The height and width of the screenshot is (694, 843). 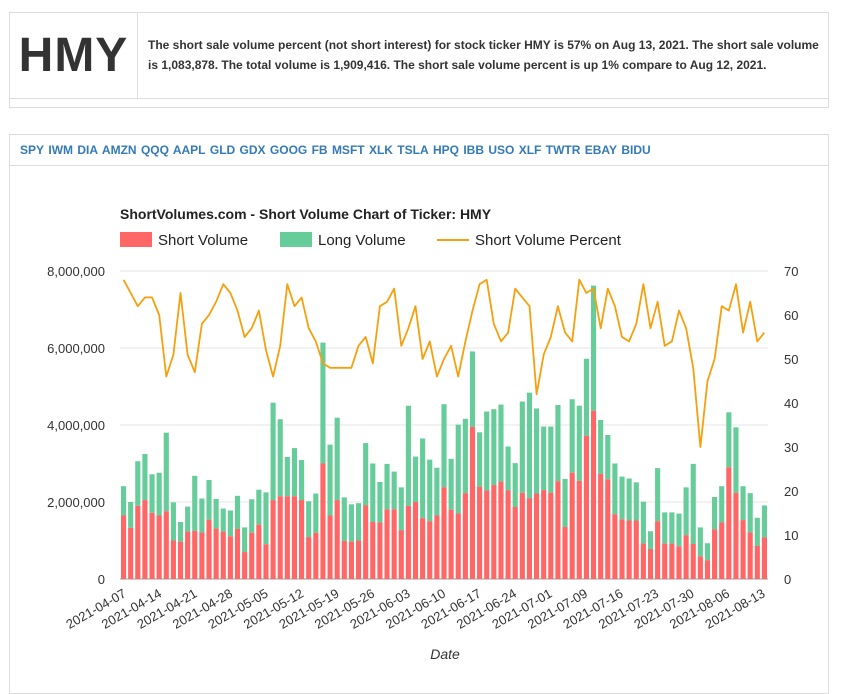 I want to click on y-tick-left: 0, so click(x=101, y=579).